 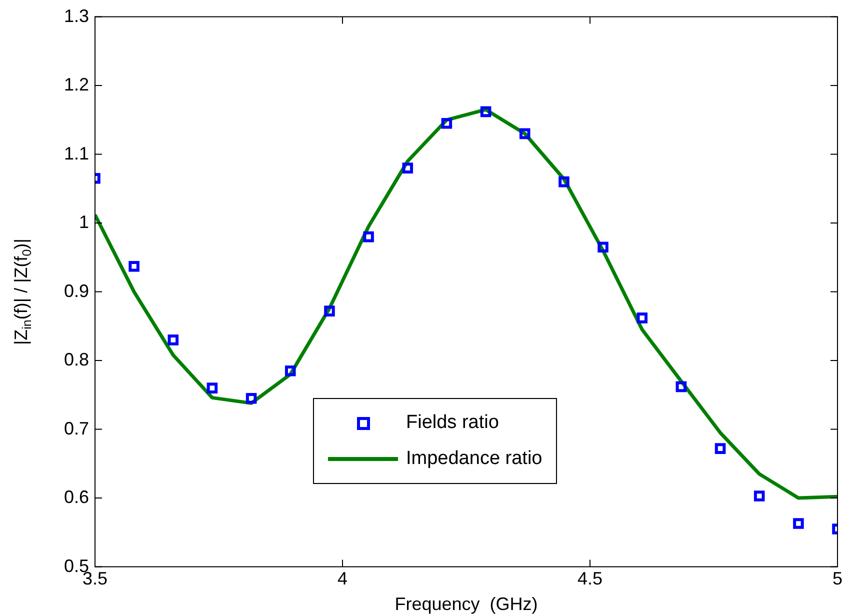 I want to click on y-axis-title: |Zin(f)| / |Z(f0)|, so click(x=22, y=292).